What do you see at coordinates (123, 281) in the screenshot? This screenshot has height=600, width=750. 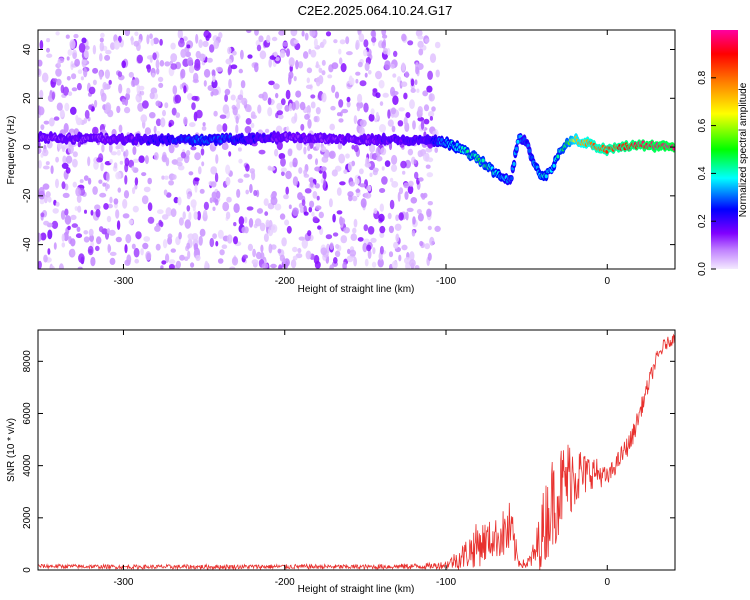 I see `x-tick-label: -300` at bounding box center [123, 281].